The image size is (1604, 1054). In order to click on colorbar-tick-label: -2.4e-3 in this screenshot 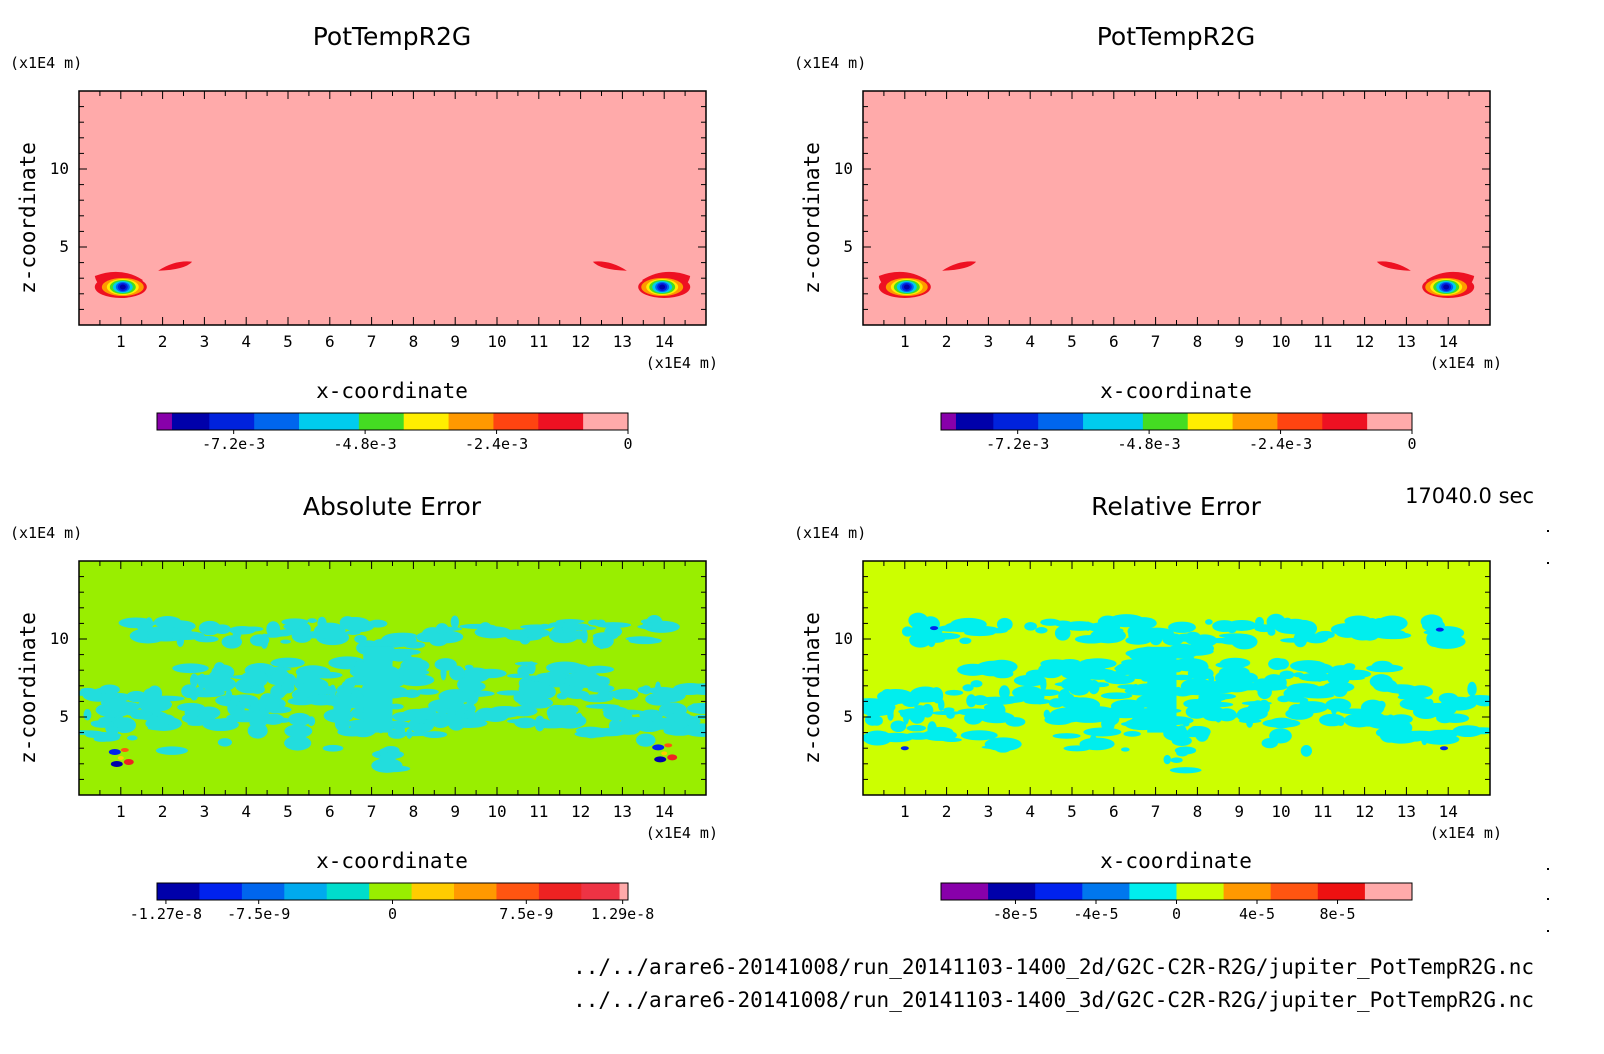, I will do `click(1280, 444)`.